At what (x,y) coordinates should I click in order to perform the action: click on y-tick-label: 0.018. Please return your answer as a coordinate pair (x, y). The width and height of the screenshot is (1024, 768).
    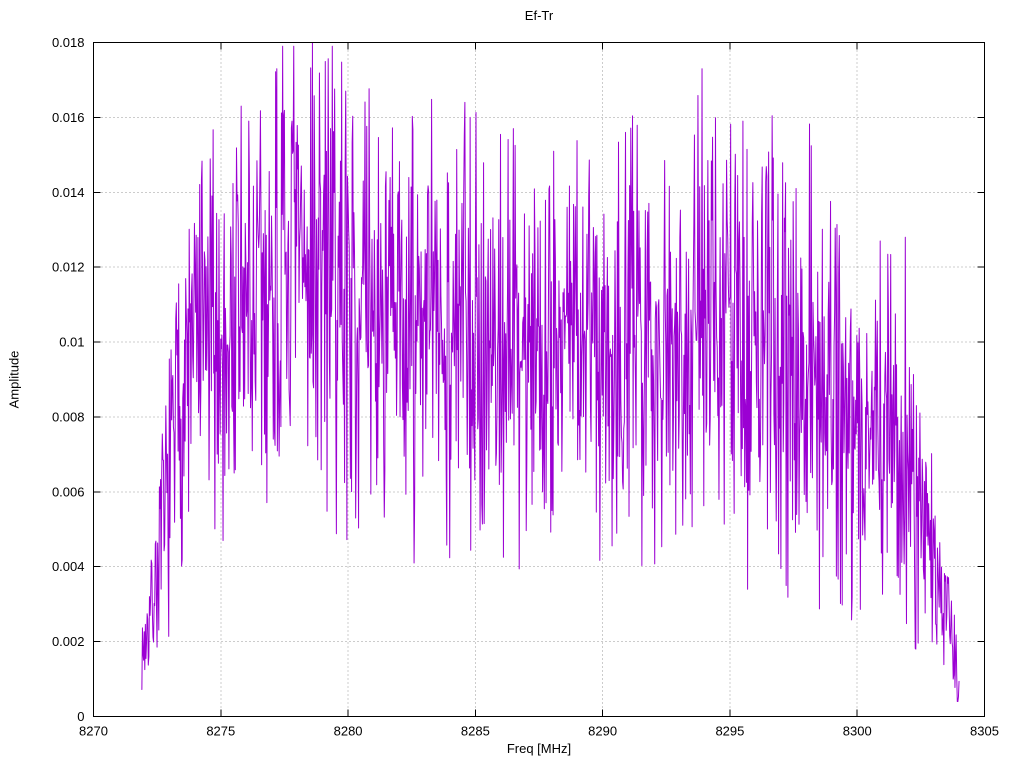
    Looking at the image, I should click on (68, 42).